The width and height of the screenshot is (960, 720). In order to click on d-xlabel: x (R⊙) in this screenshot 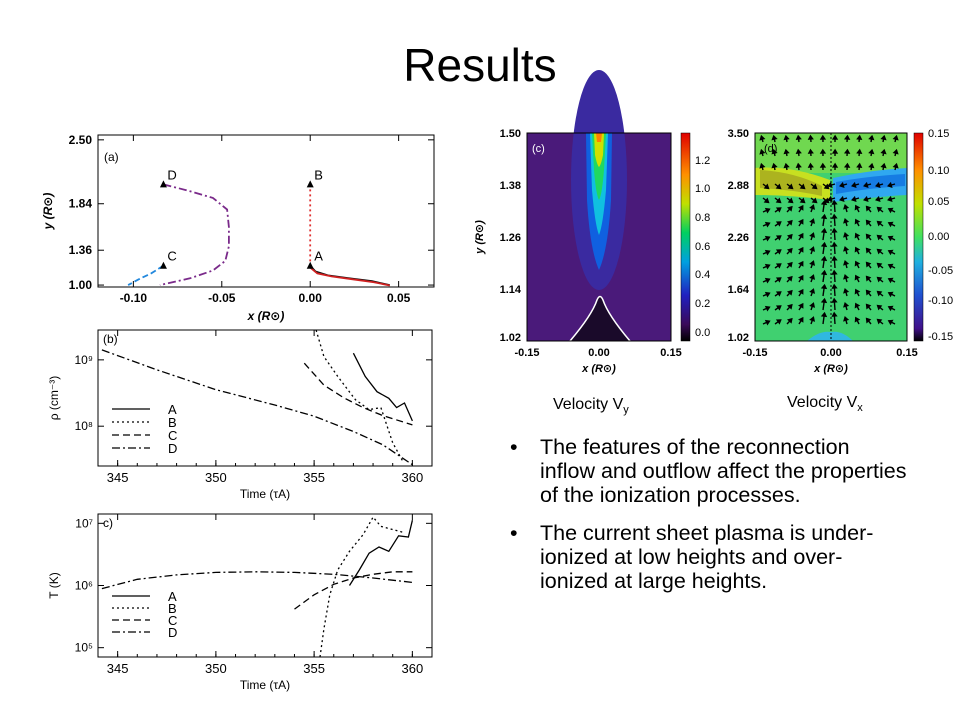, I will do `click(830, 369)`.